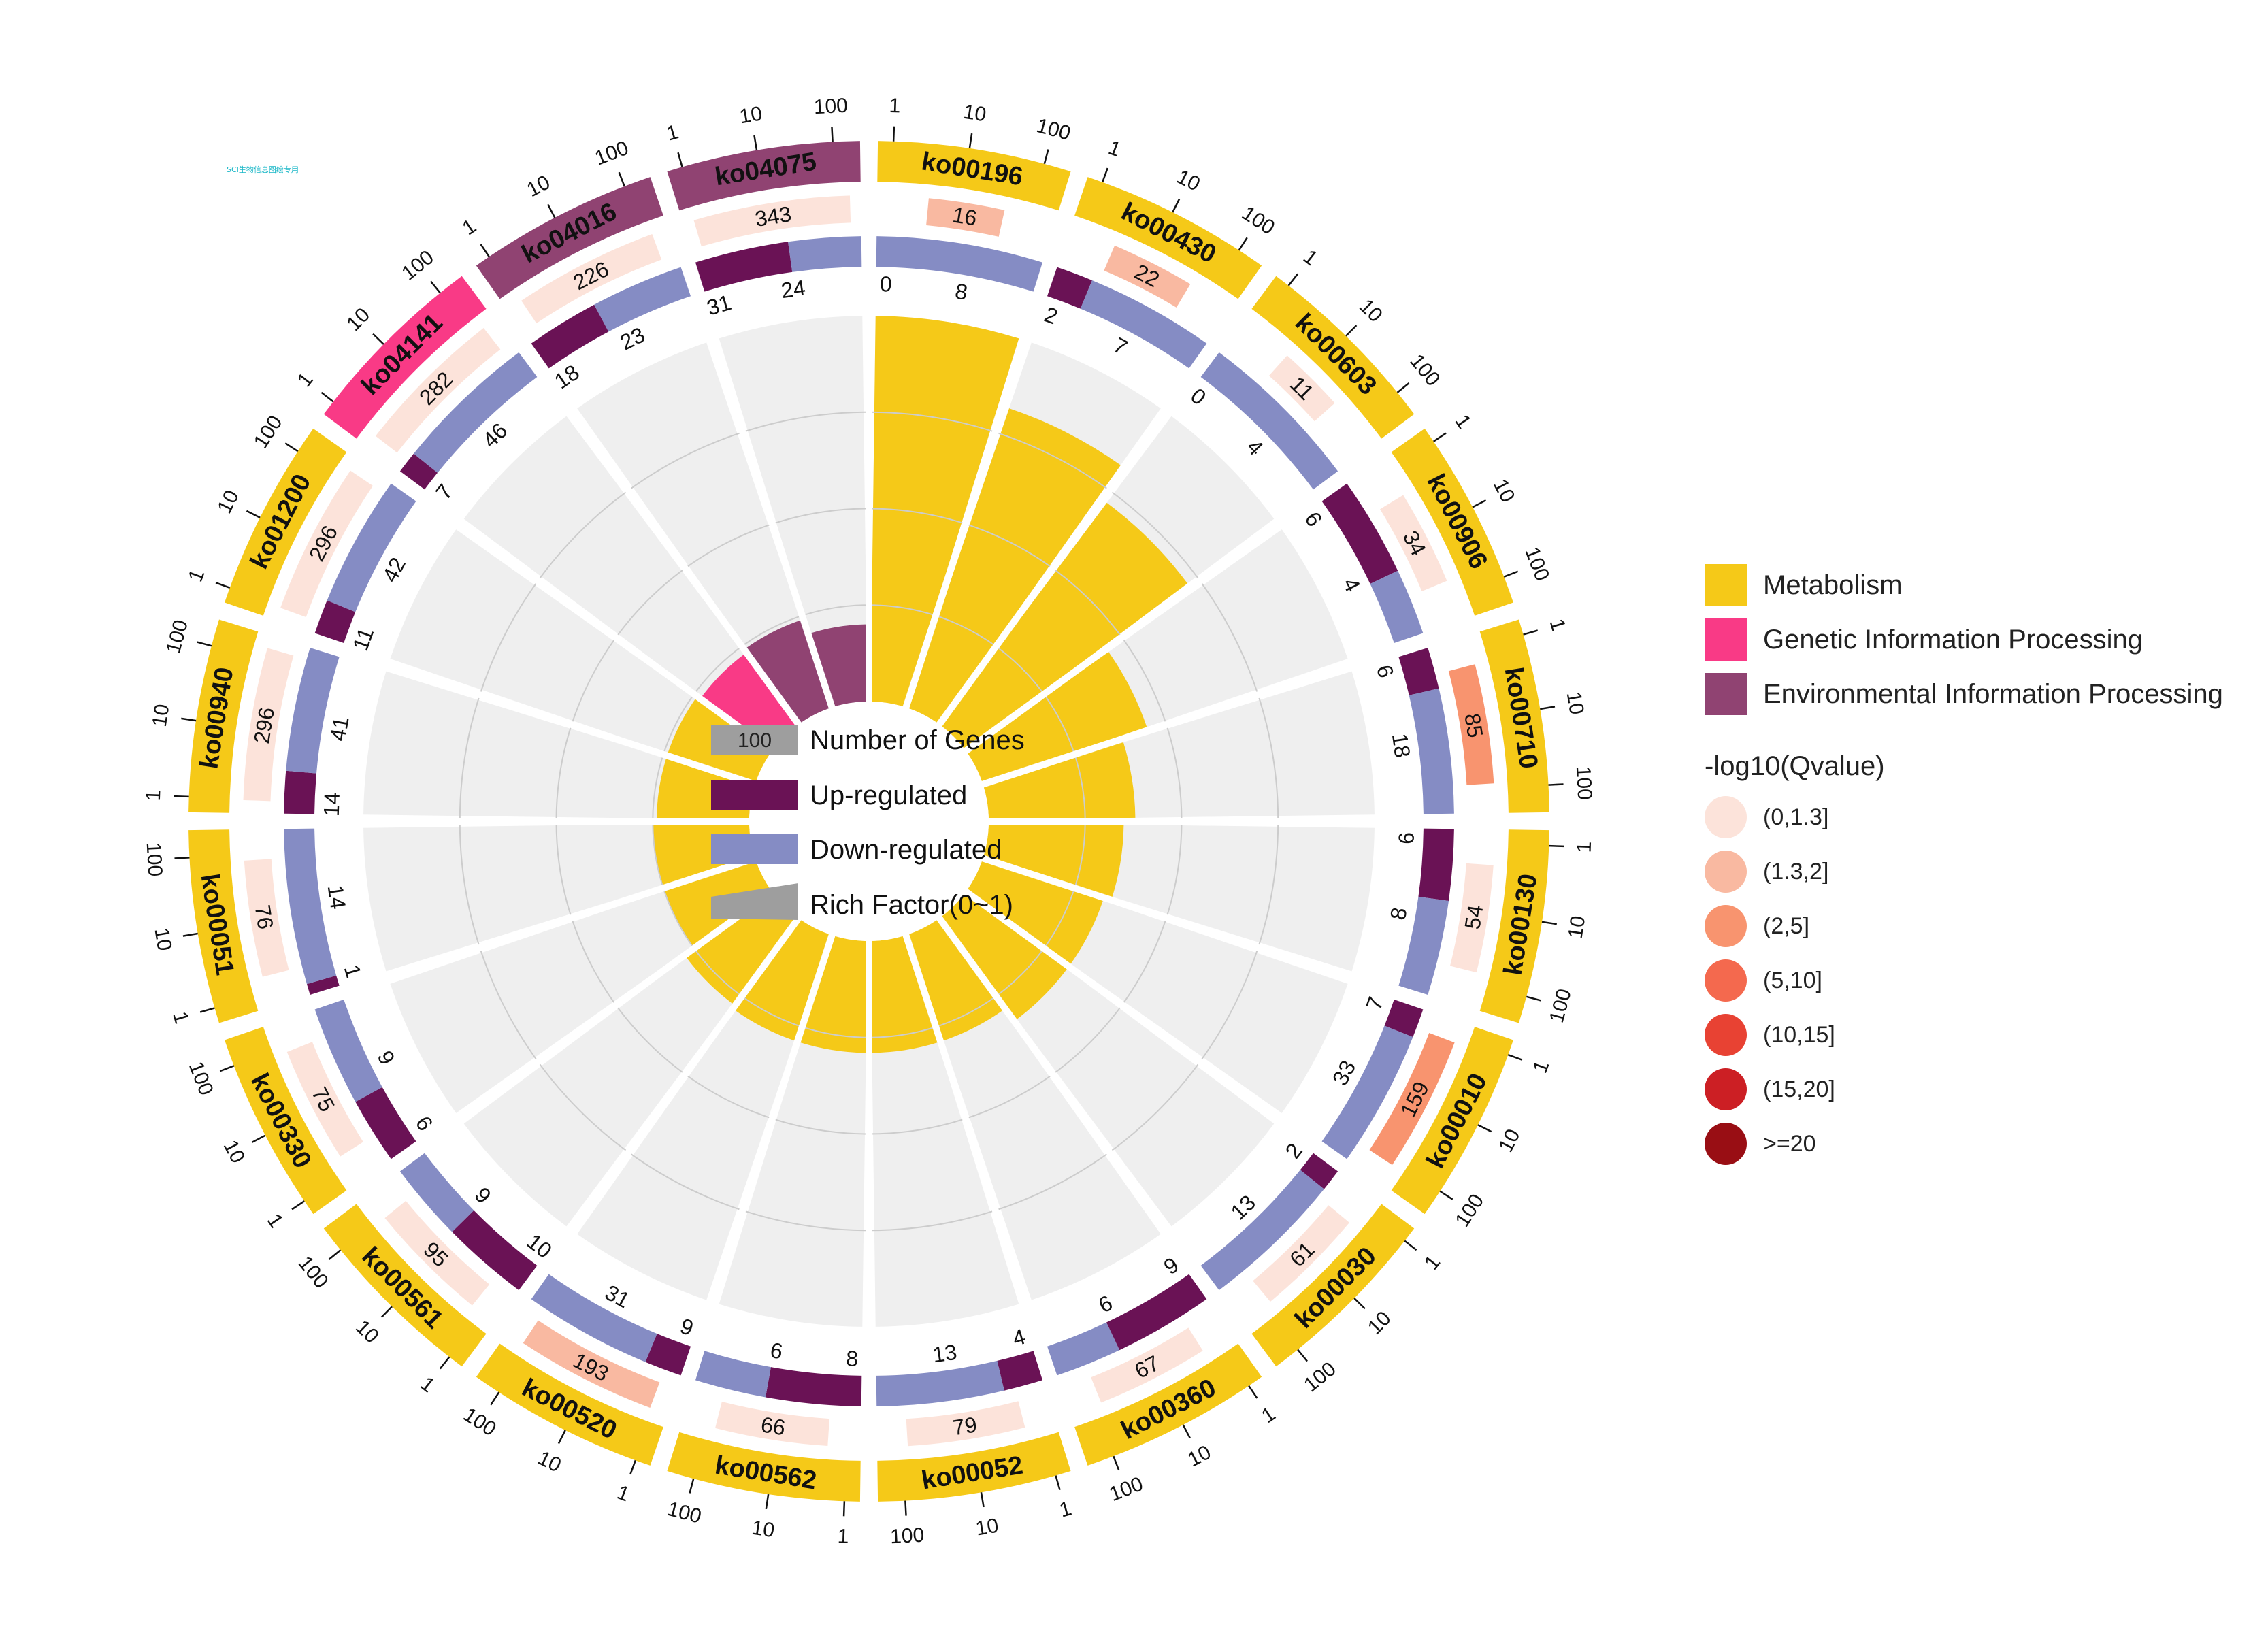  Describe the element at coordinates (570, 336) in the screenshot. I see `up-regulated-bar-ko04016` at that location.